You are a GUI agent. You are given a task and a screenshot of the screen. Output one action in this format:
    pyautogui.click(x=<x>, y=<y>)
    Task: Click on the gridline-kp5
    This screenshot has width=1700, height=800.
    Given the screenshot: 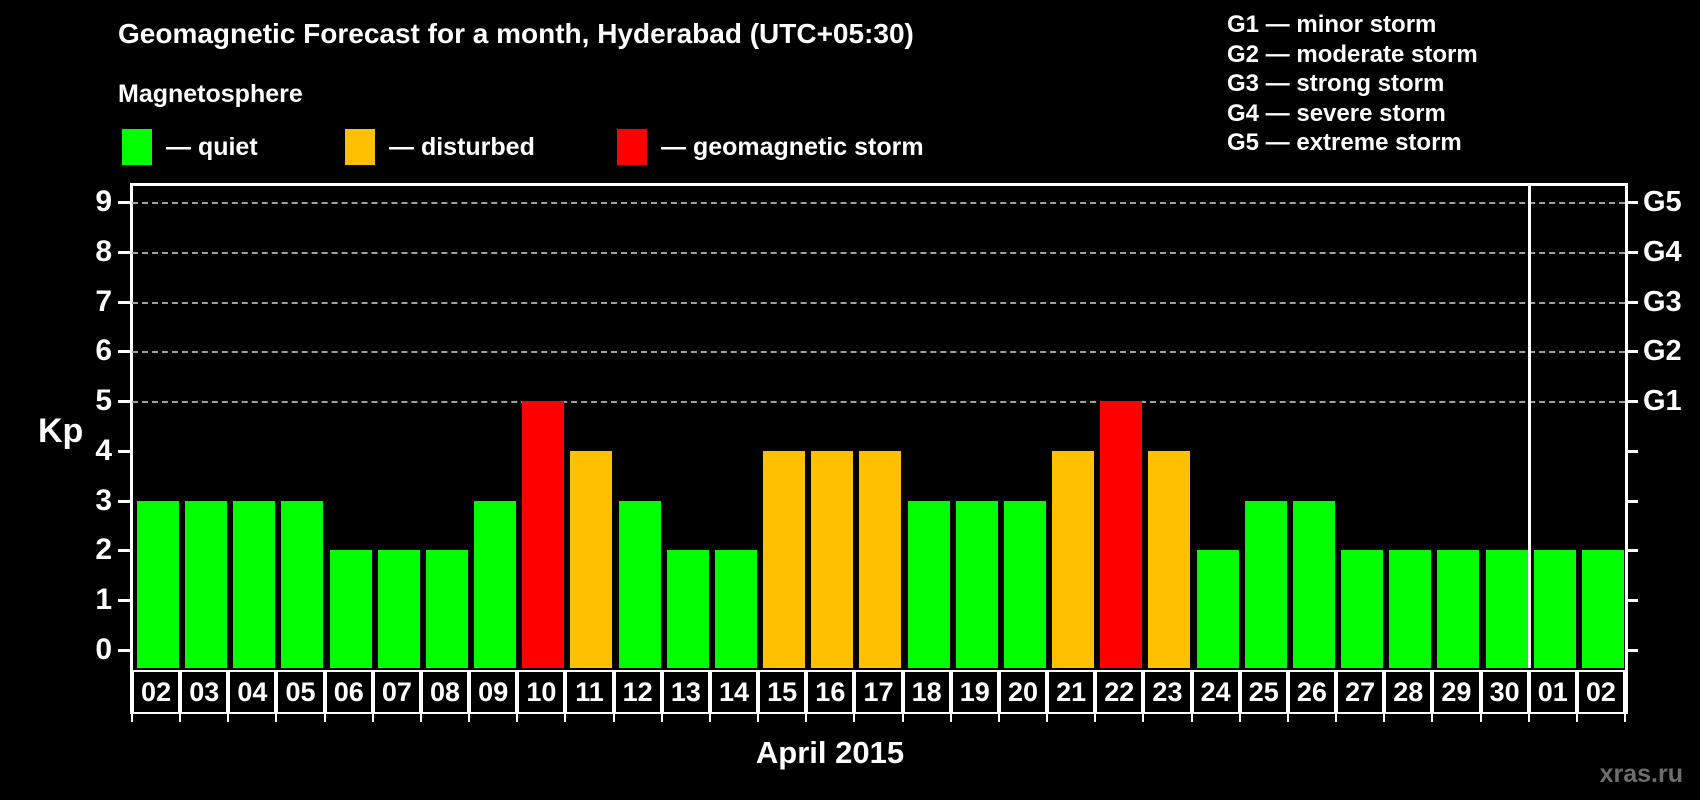 What is the action you would take?
    pyautogui.click(x=878, y=402)
    